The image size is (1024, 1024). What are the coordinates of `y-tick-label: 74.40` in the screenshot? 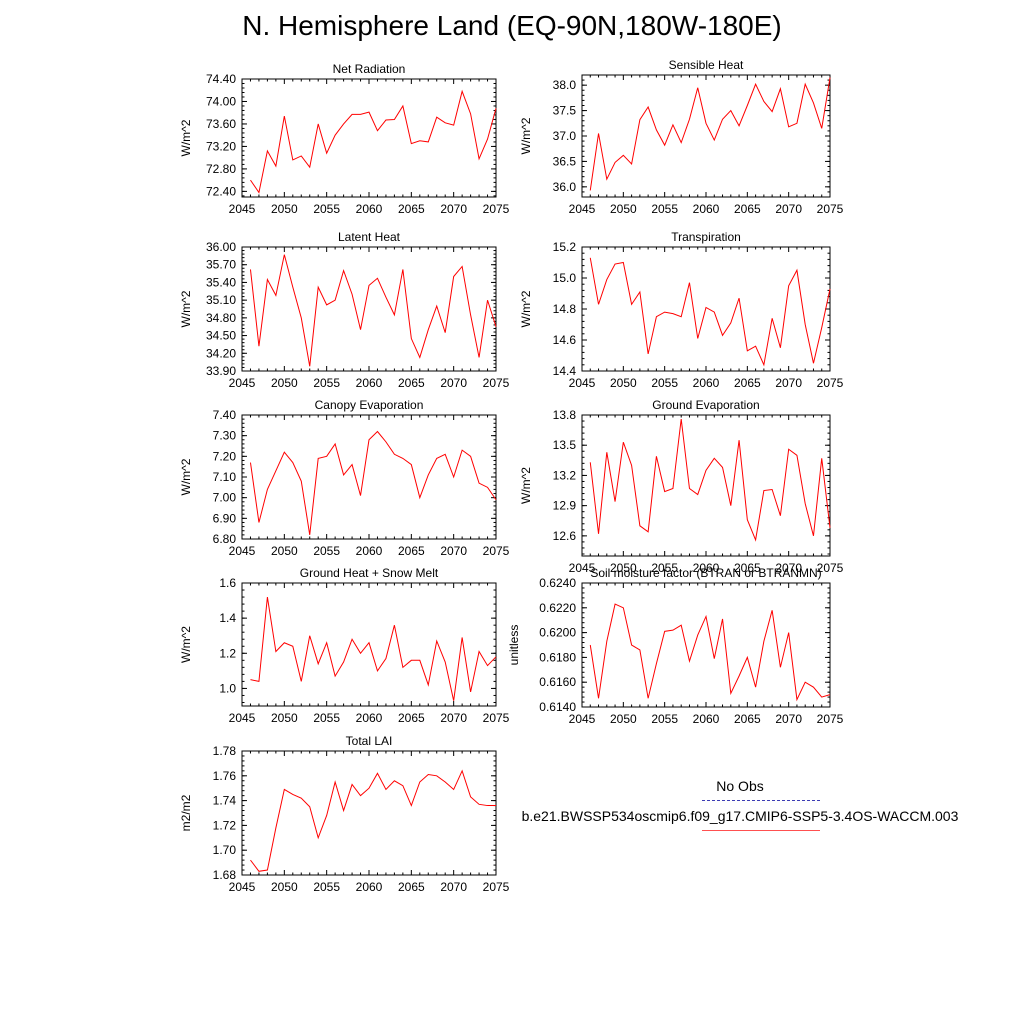 It's located at (221, 79).